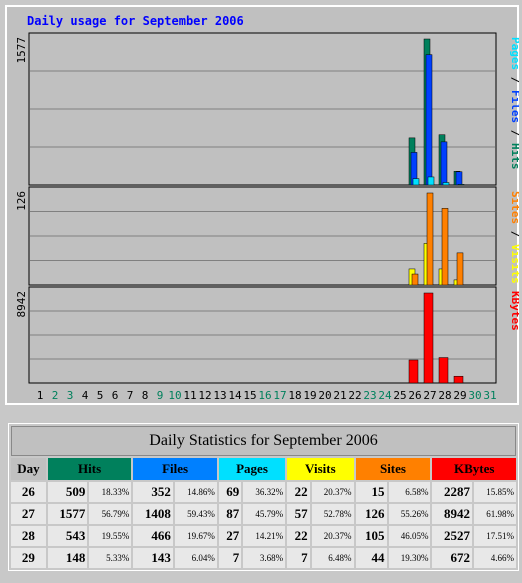  What do you see at coordinates (298, 558) in the screenshot?
I see `cell-visits: 7` at bounding box center [298, 558].